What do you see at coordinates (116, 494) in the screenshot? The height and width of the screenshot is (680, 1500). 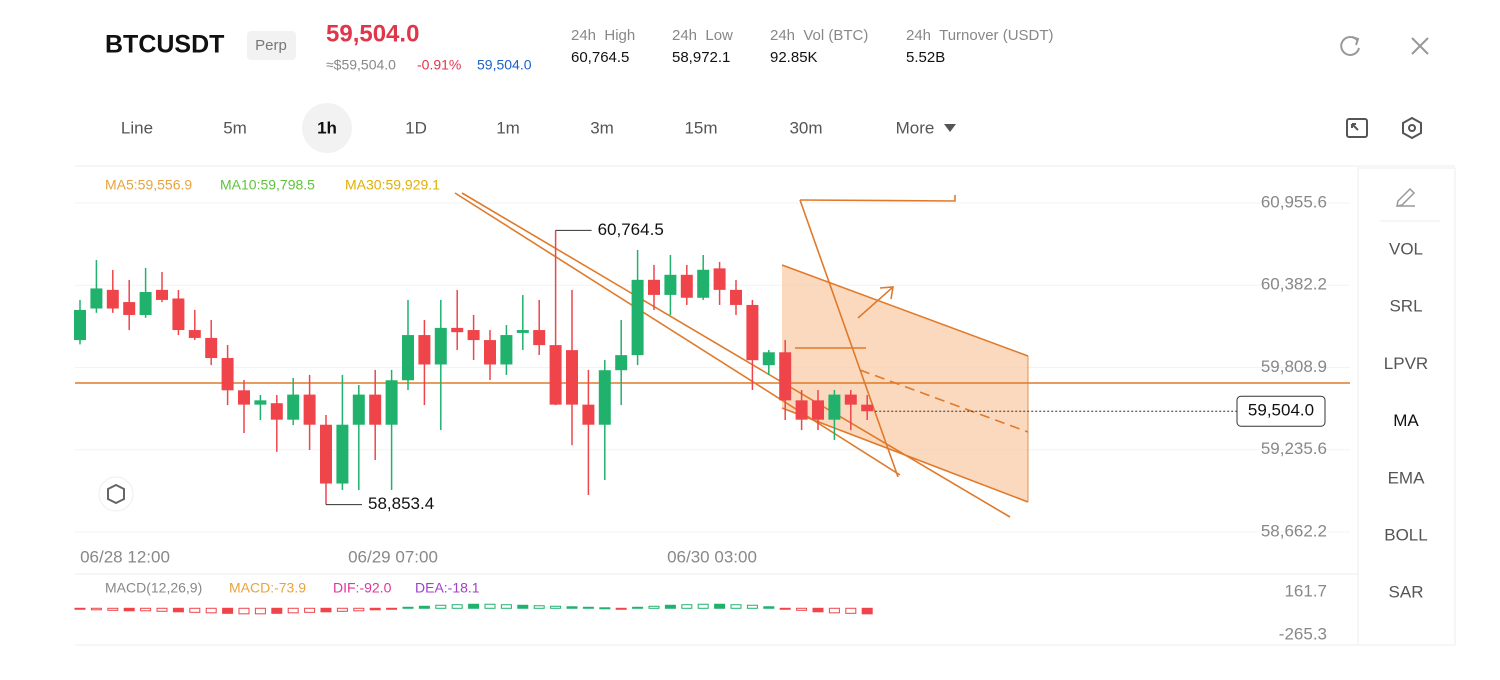 I see `logo` at bounding box center [116, 494].